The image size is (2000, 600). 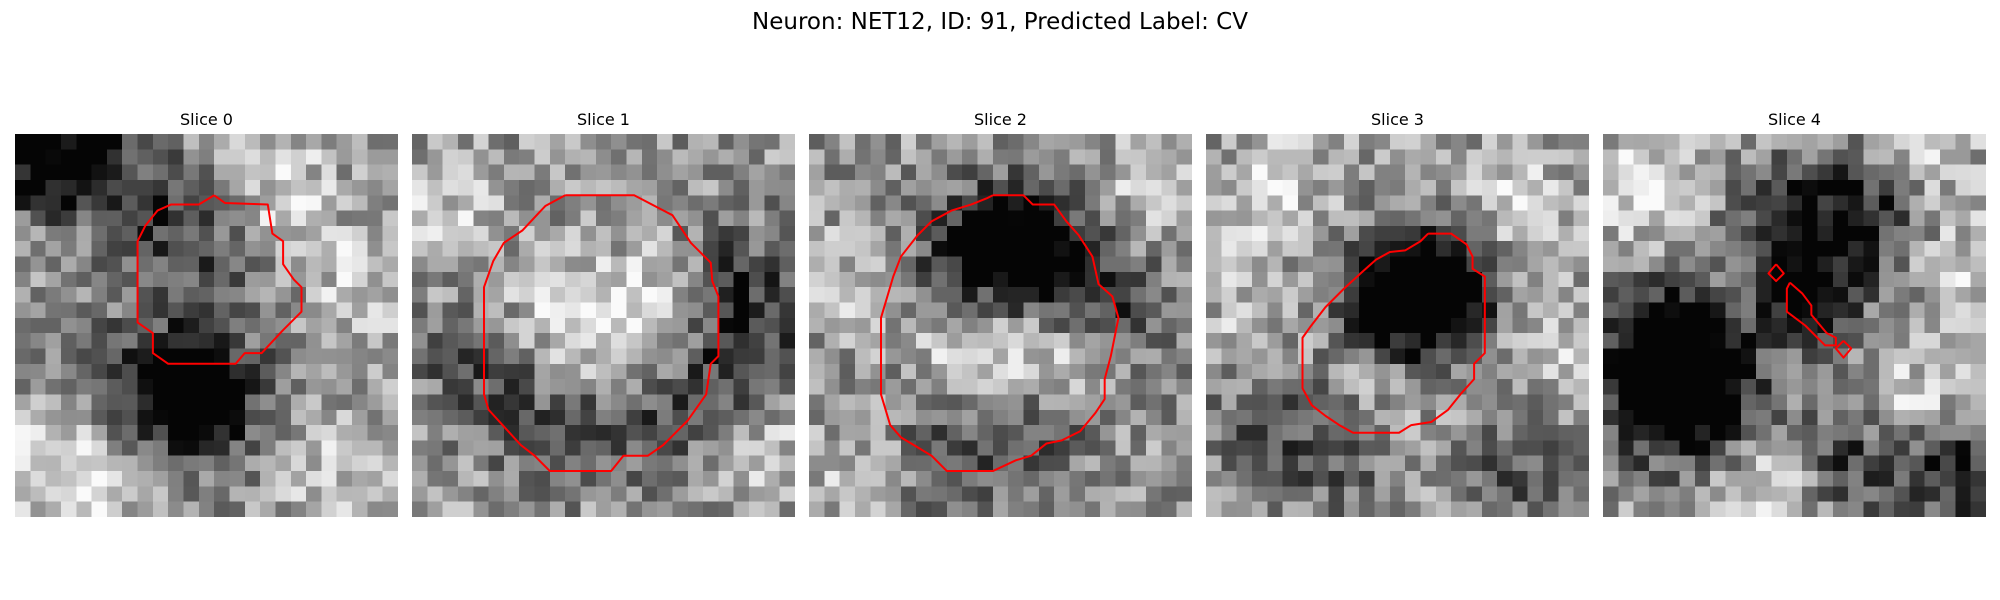 I want to click on slice-panel-1: Slice 1, so click(x=603, y=316).